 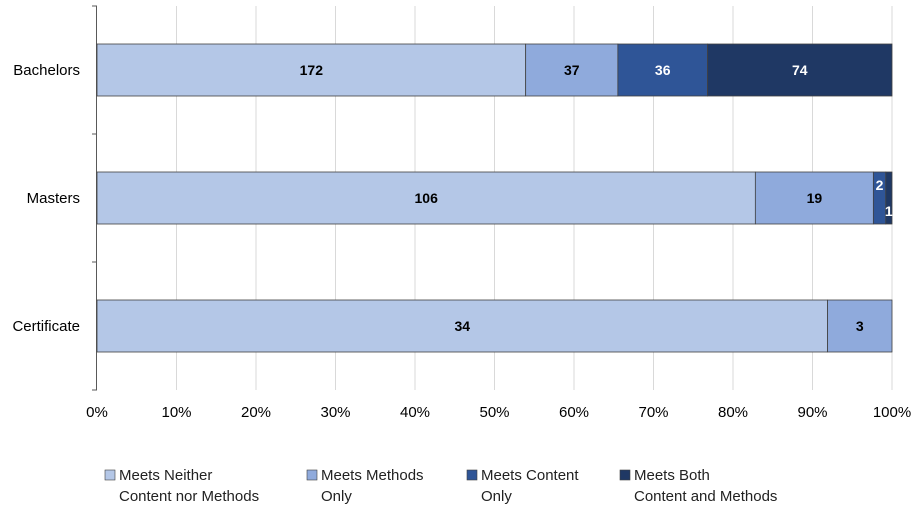 I want to click on x-tick-label: 20%, so click(x=256, y=412).